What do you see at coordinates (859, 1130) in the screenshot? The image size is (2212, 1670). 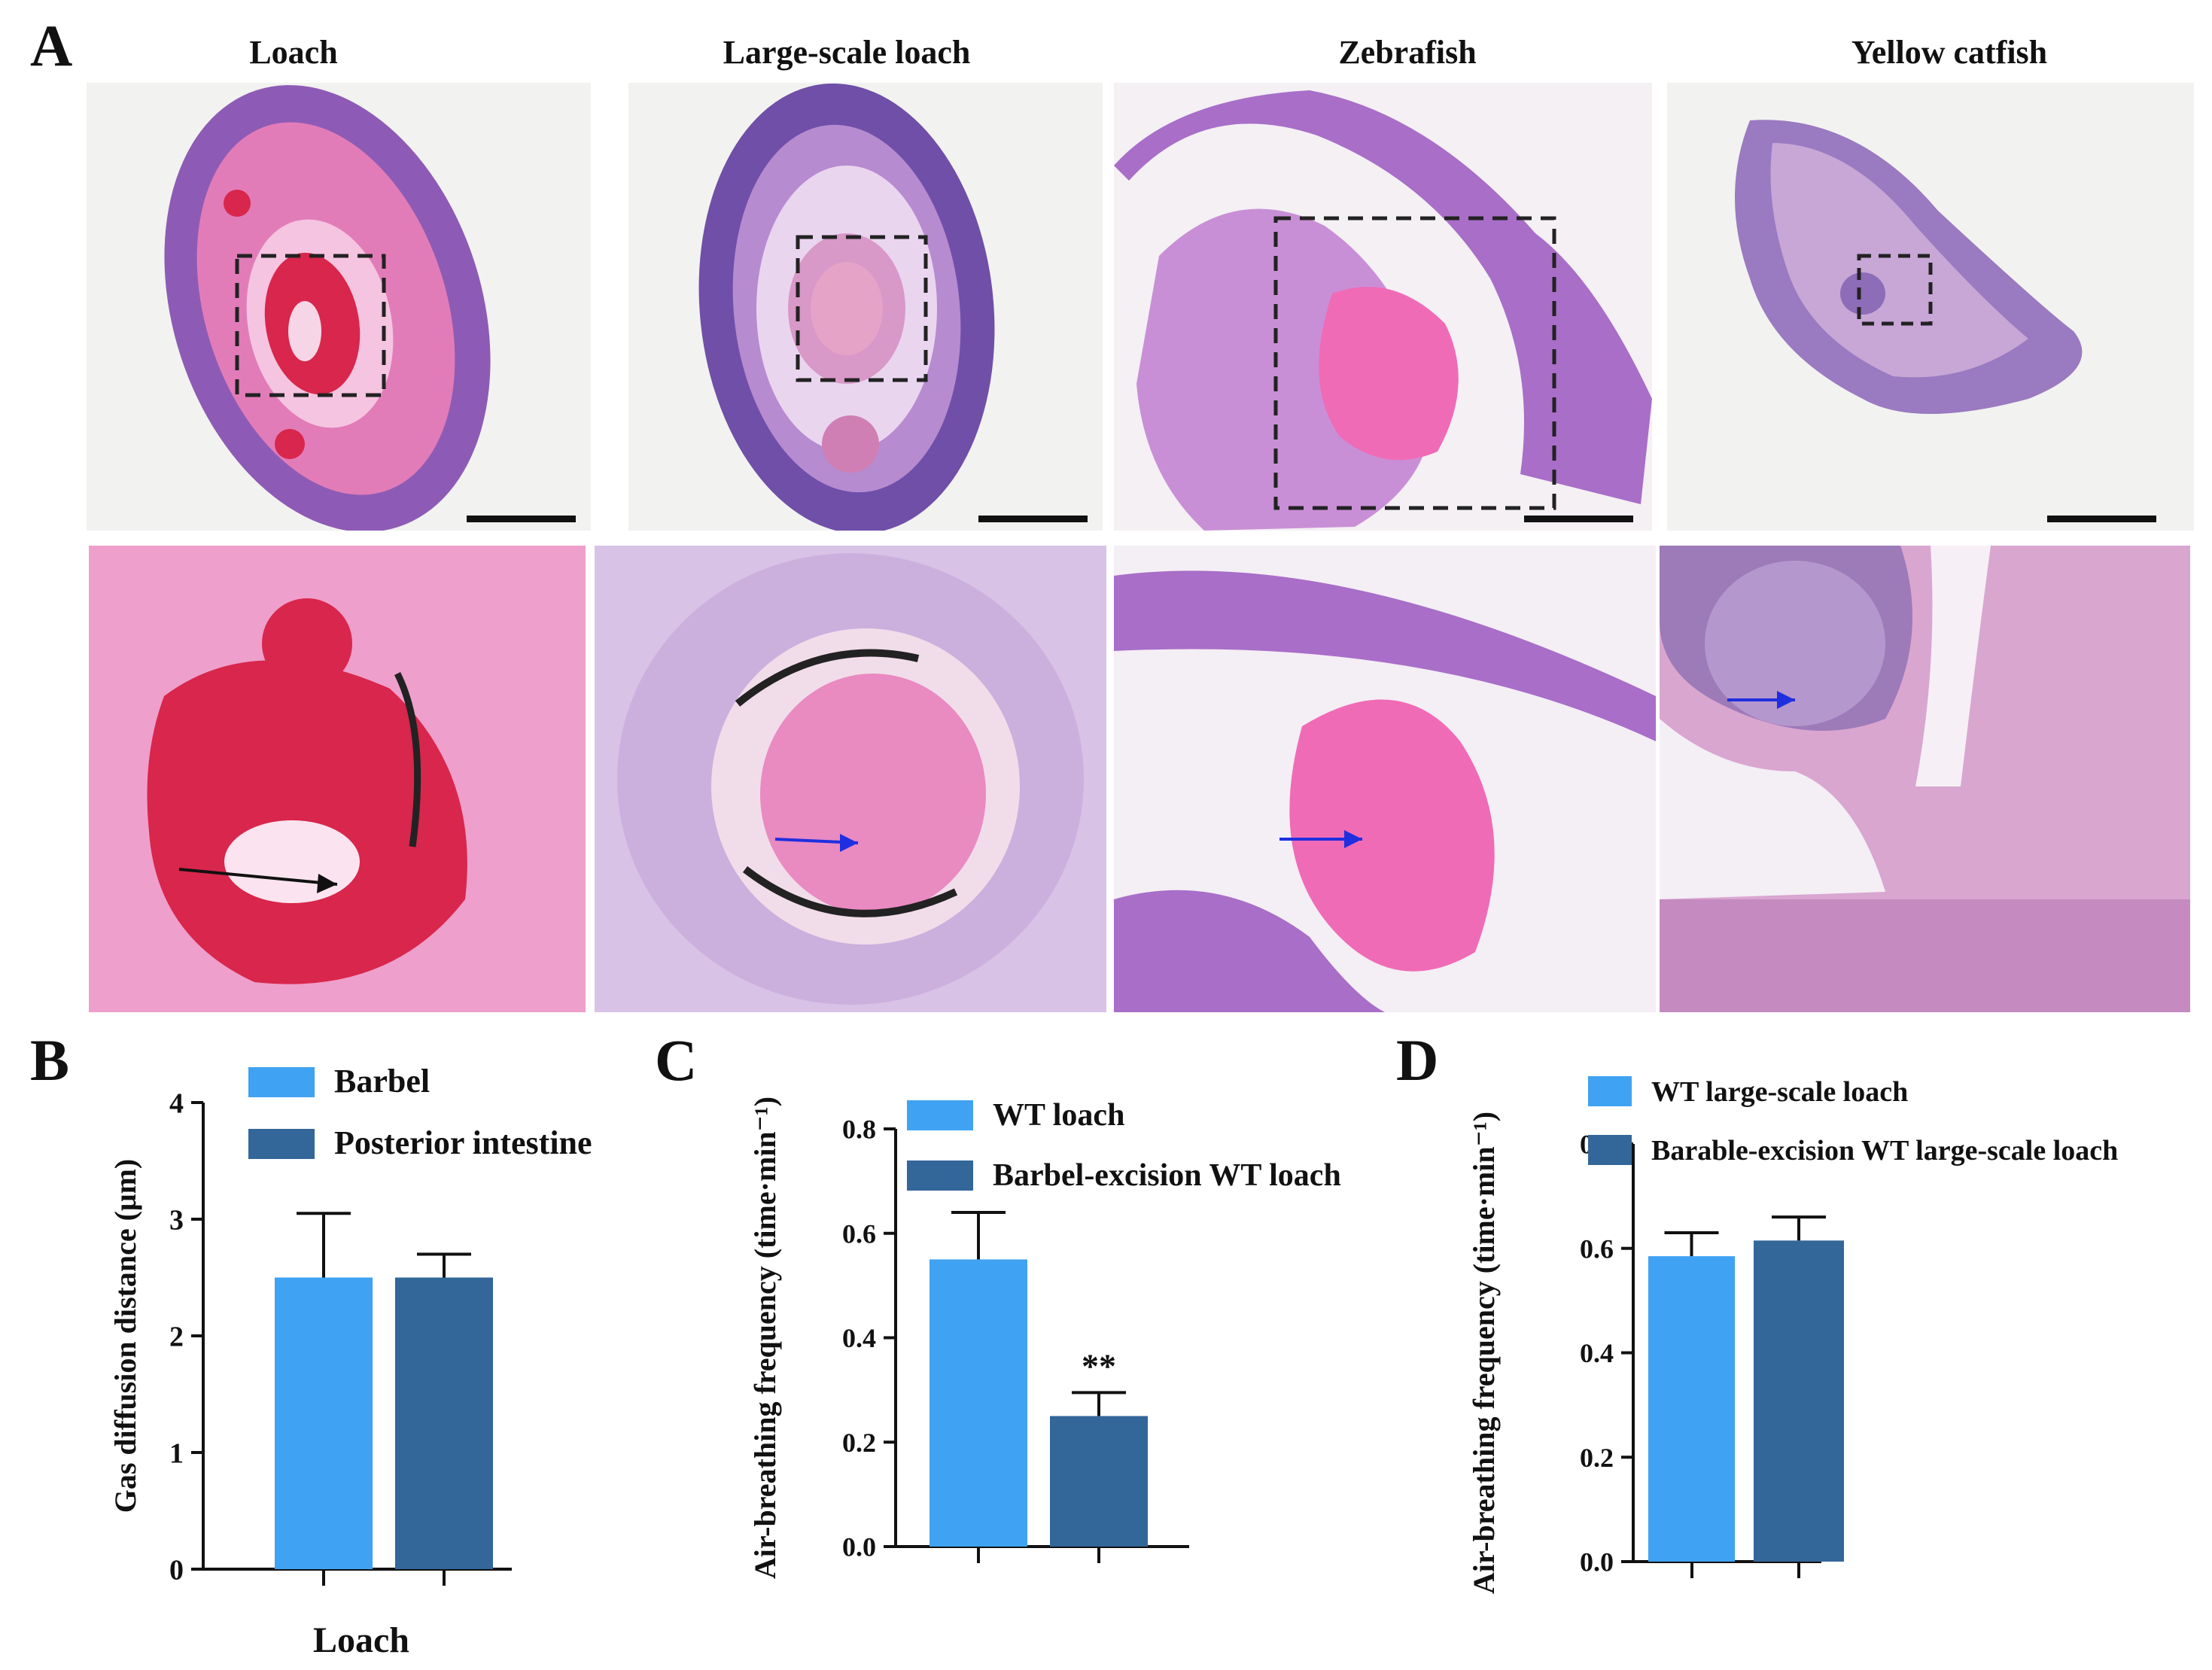 I see `y-tick-label: 0.8` at bounding box center [859, 1130].